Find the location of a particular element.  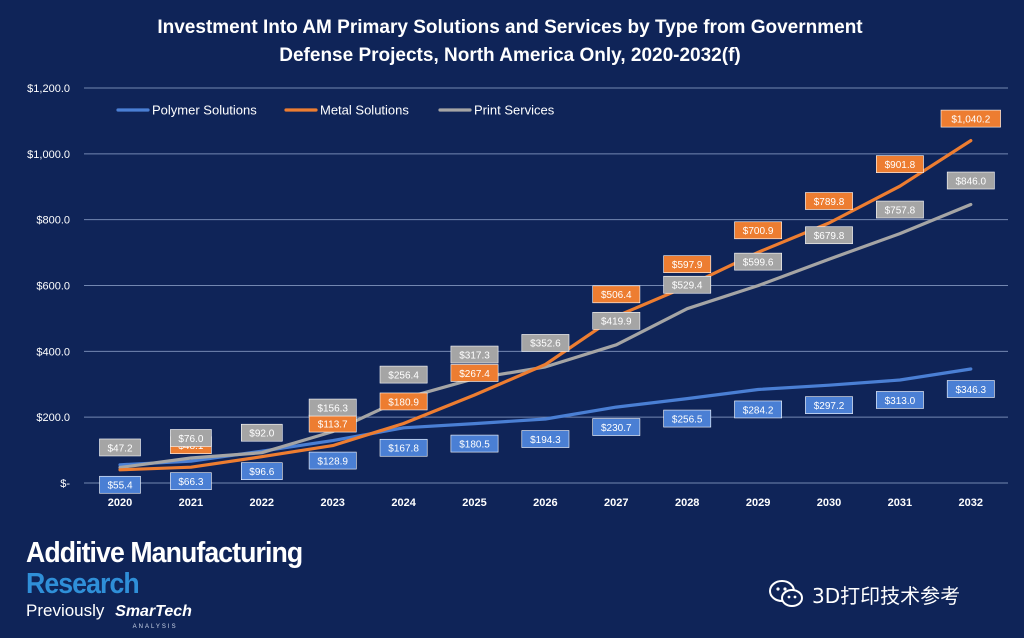

print-data-label: $76.0 is located at coordinates (191, 438).